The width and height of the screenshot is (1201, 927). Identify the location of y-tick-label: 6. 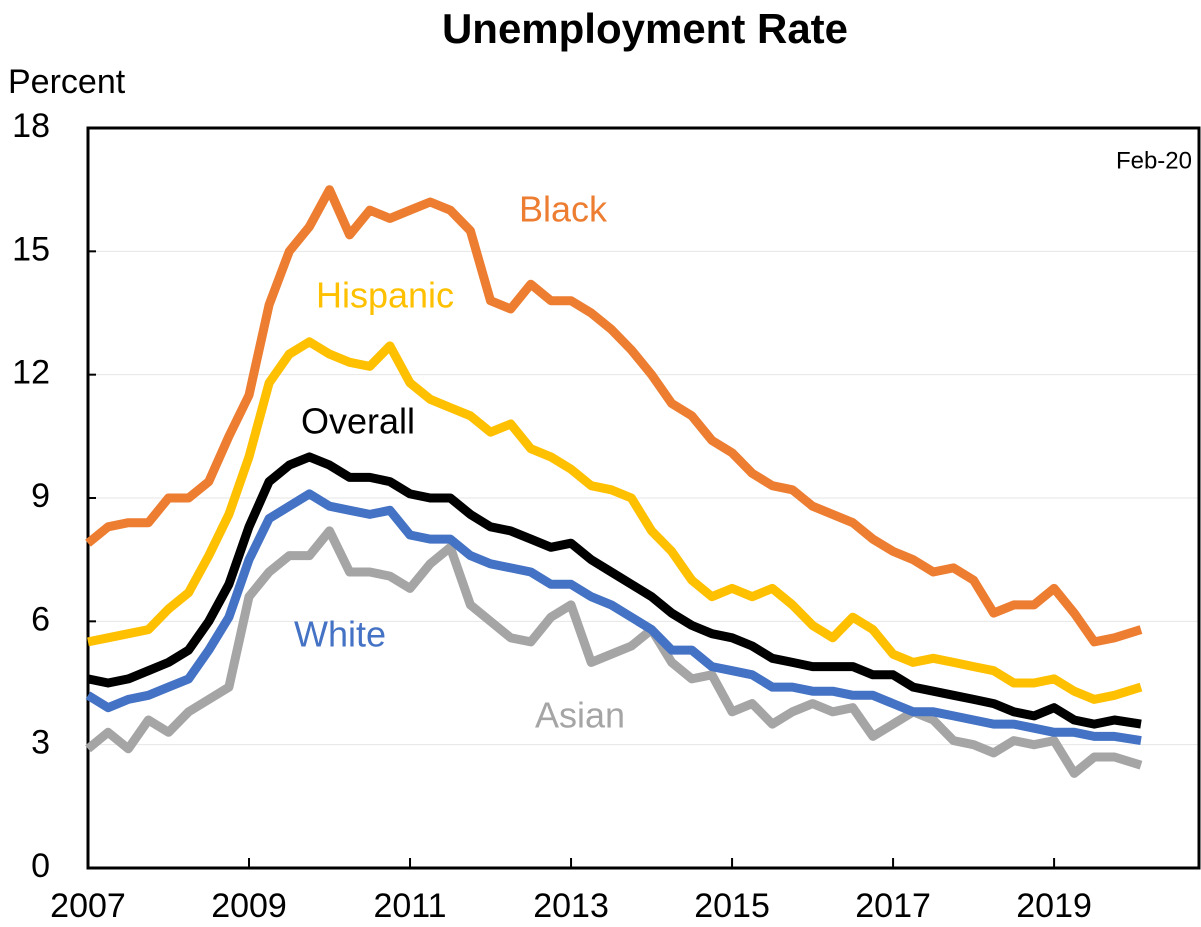
(40, 619).